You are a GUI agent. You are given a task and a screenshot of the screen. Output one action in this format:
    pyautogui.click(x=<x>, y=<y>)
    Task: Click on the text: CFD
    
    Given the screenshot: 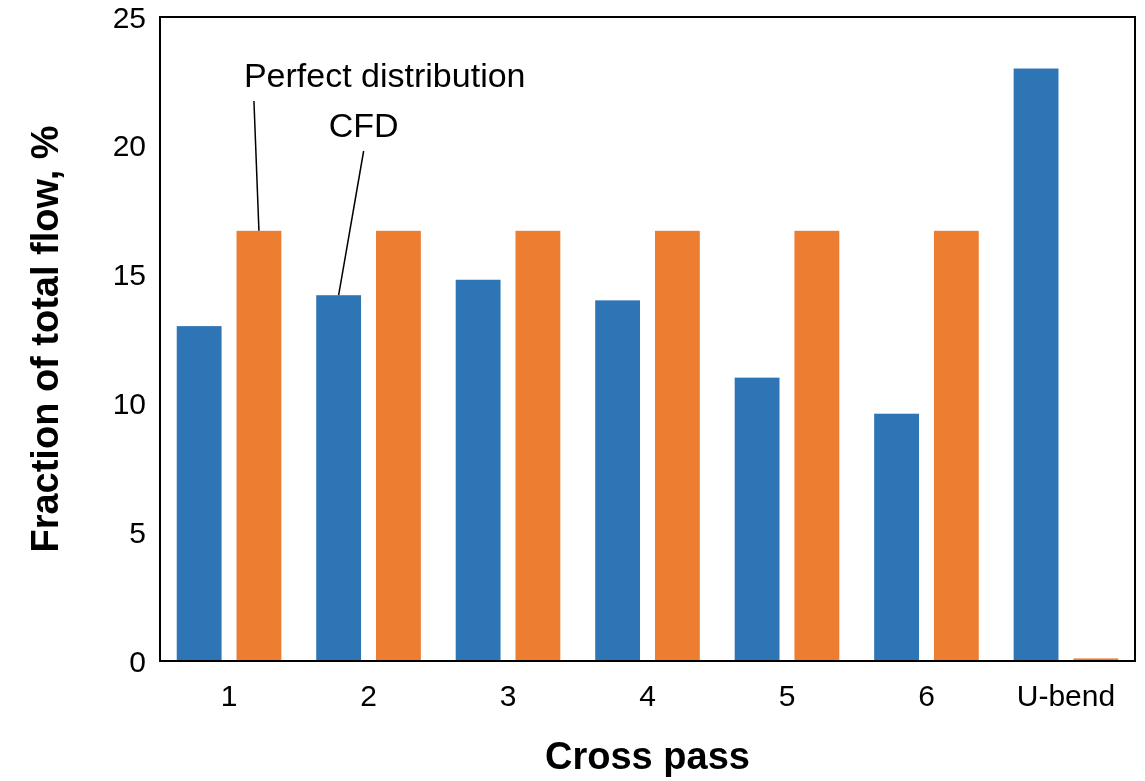 What is the action you would take?
    pyautogui.click(x=363, y=125)
    